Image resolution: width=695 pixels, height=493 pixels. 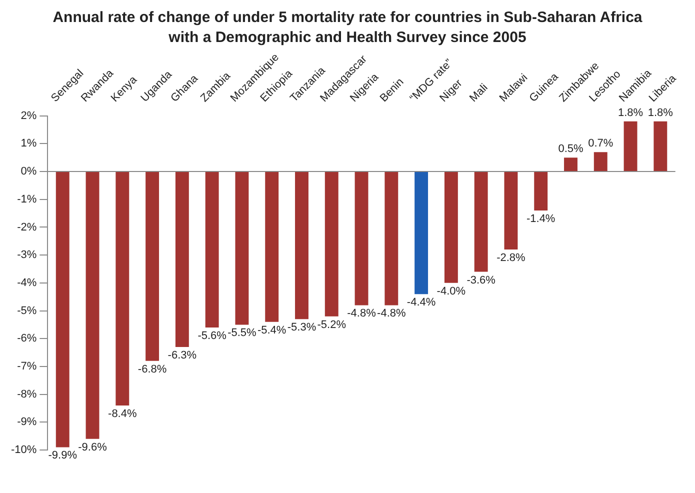 What do you see at coordinates (451, 291) in the screenshot?
I see `data-label: -4.0%` at bounding box center [451, 291].